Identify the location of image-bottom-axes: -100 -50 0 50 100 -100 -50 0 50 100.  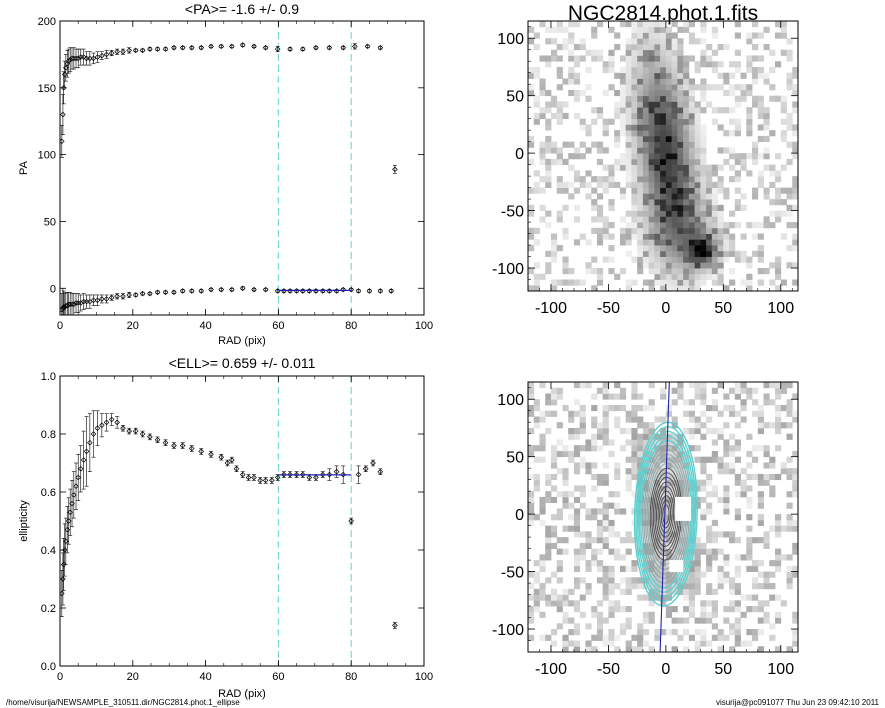
(645, 530).